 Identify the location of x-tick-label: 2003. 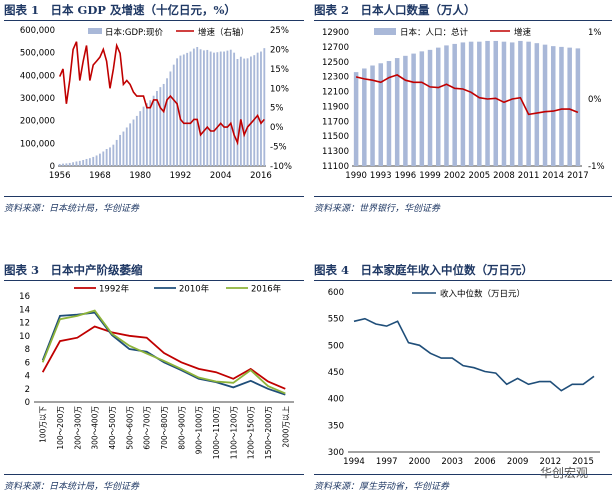
(452, 462).